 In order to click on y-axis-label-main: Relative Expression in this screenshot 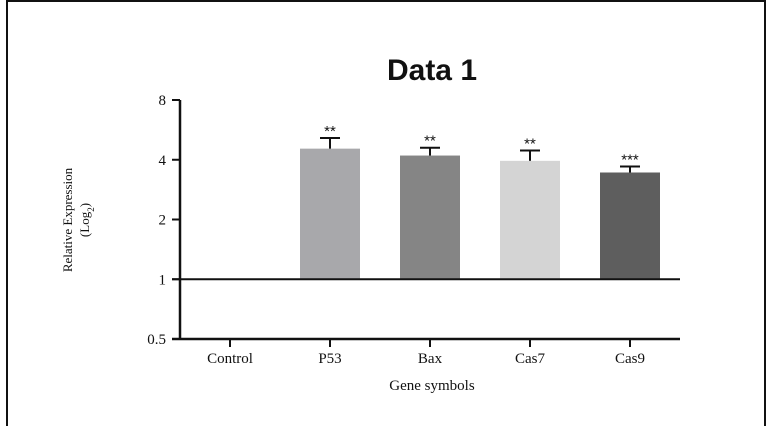, I will do `click(67, 219)`.